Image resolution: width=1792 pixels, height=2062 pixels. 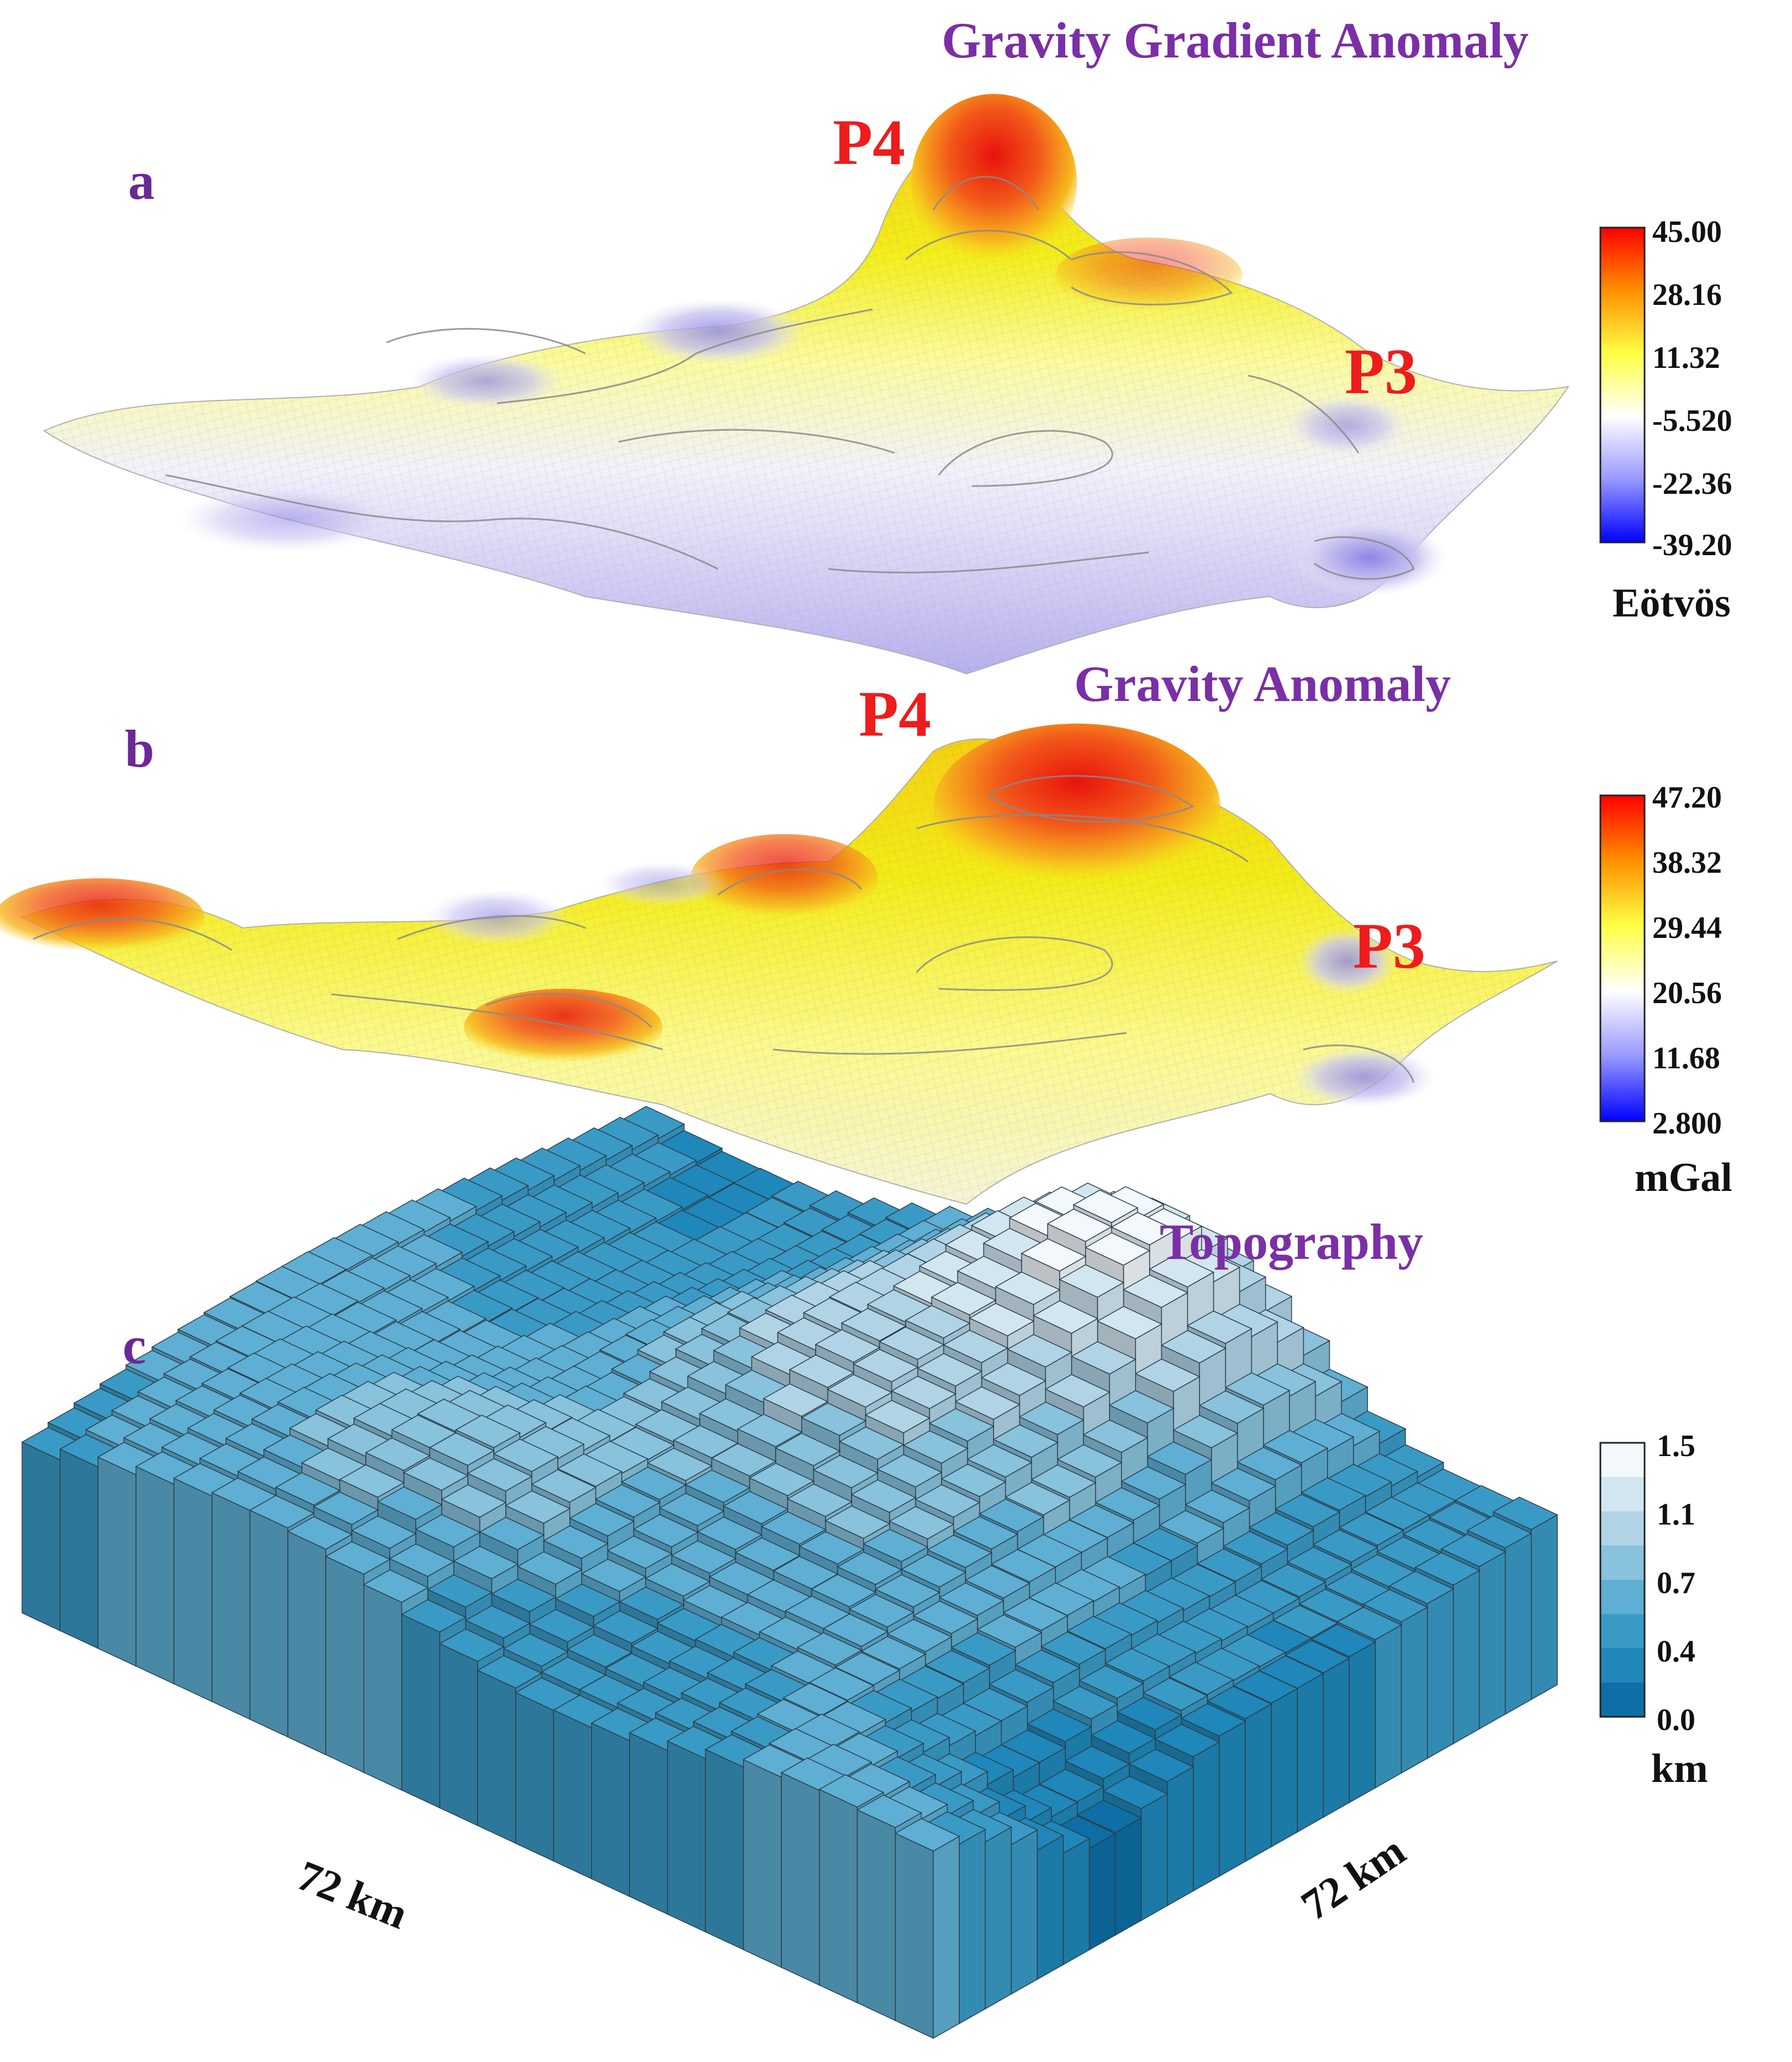 I want to click on surface-a-dip, so click(x=1369, y=558).